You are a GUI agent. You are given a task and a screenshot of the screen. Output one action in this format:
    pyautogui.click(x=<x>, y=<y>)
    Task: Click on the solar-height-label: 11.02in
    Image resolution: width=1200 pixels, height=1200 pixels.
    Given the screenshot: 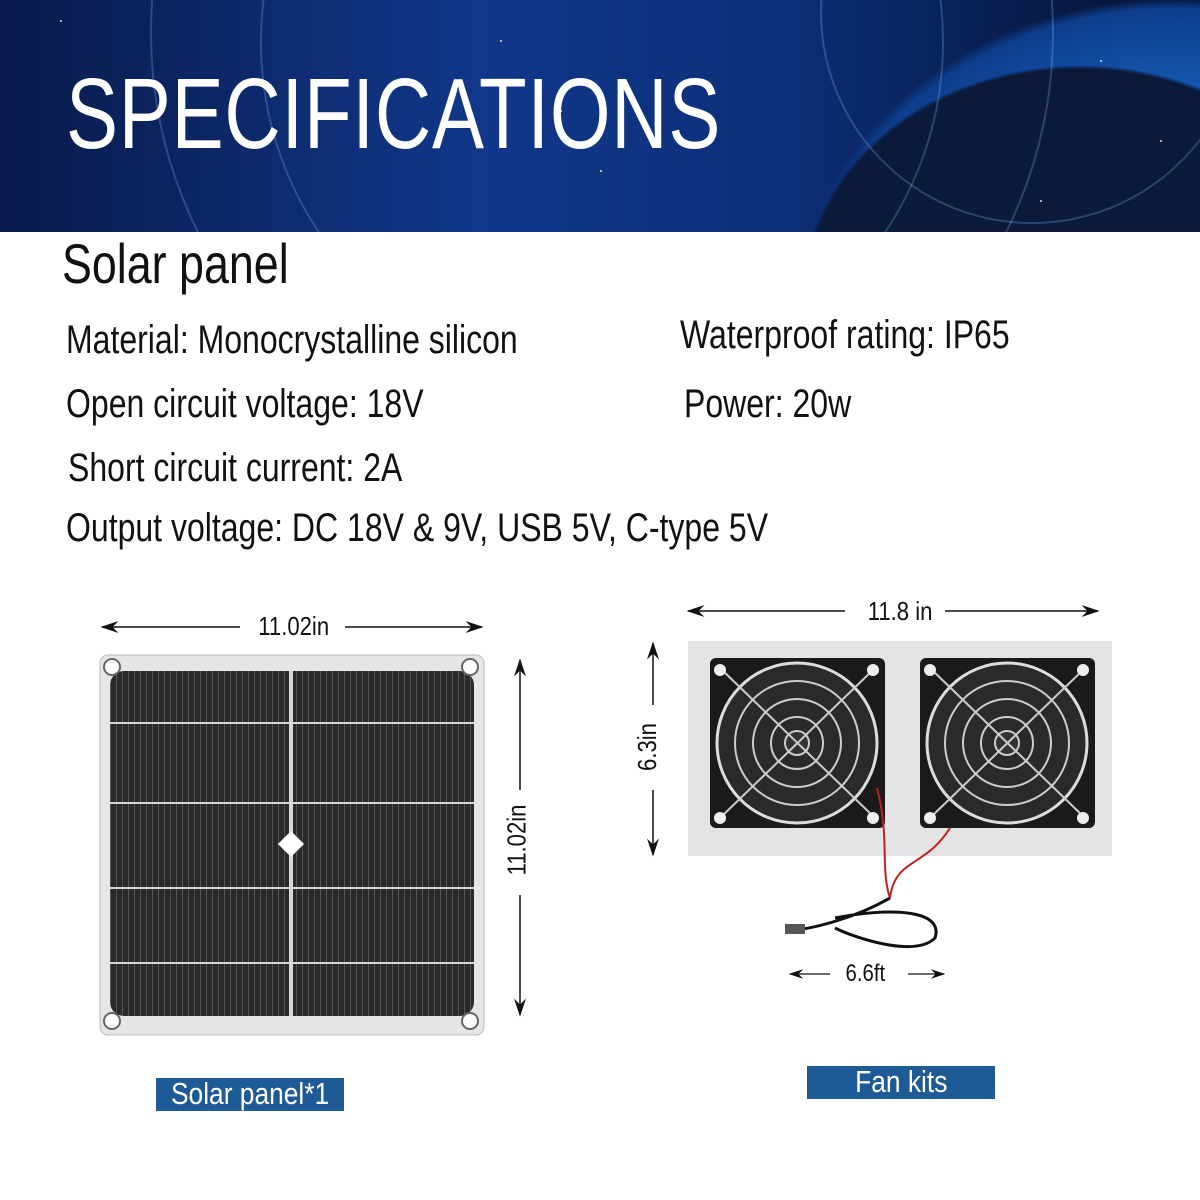 What is the action you would take?
    pyautogui.click(x=516, y=840)
    